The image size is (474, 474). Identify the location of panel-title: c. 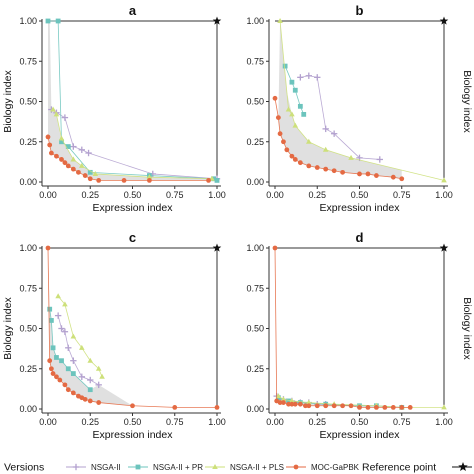
(132, 237).